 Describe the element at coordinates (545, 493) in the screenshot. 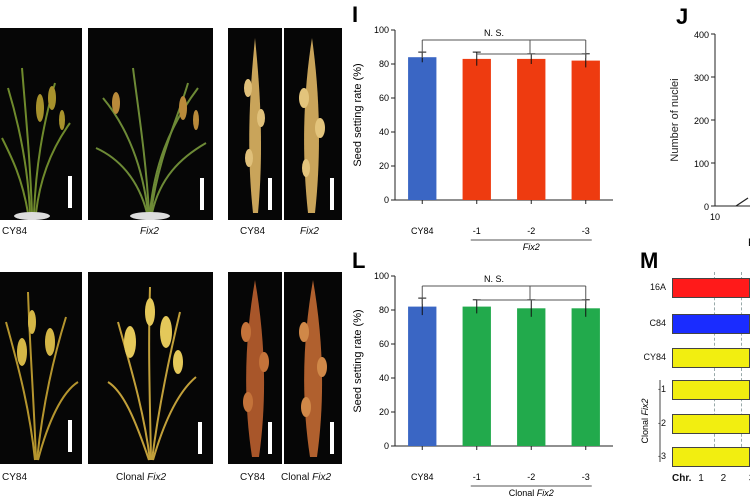

I see `chart-l-group-label-italic: Fix2` at that location.